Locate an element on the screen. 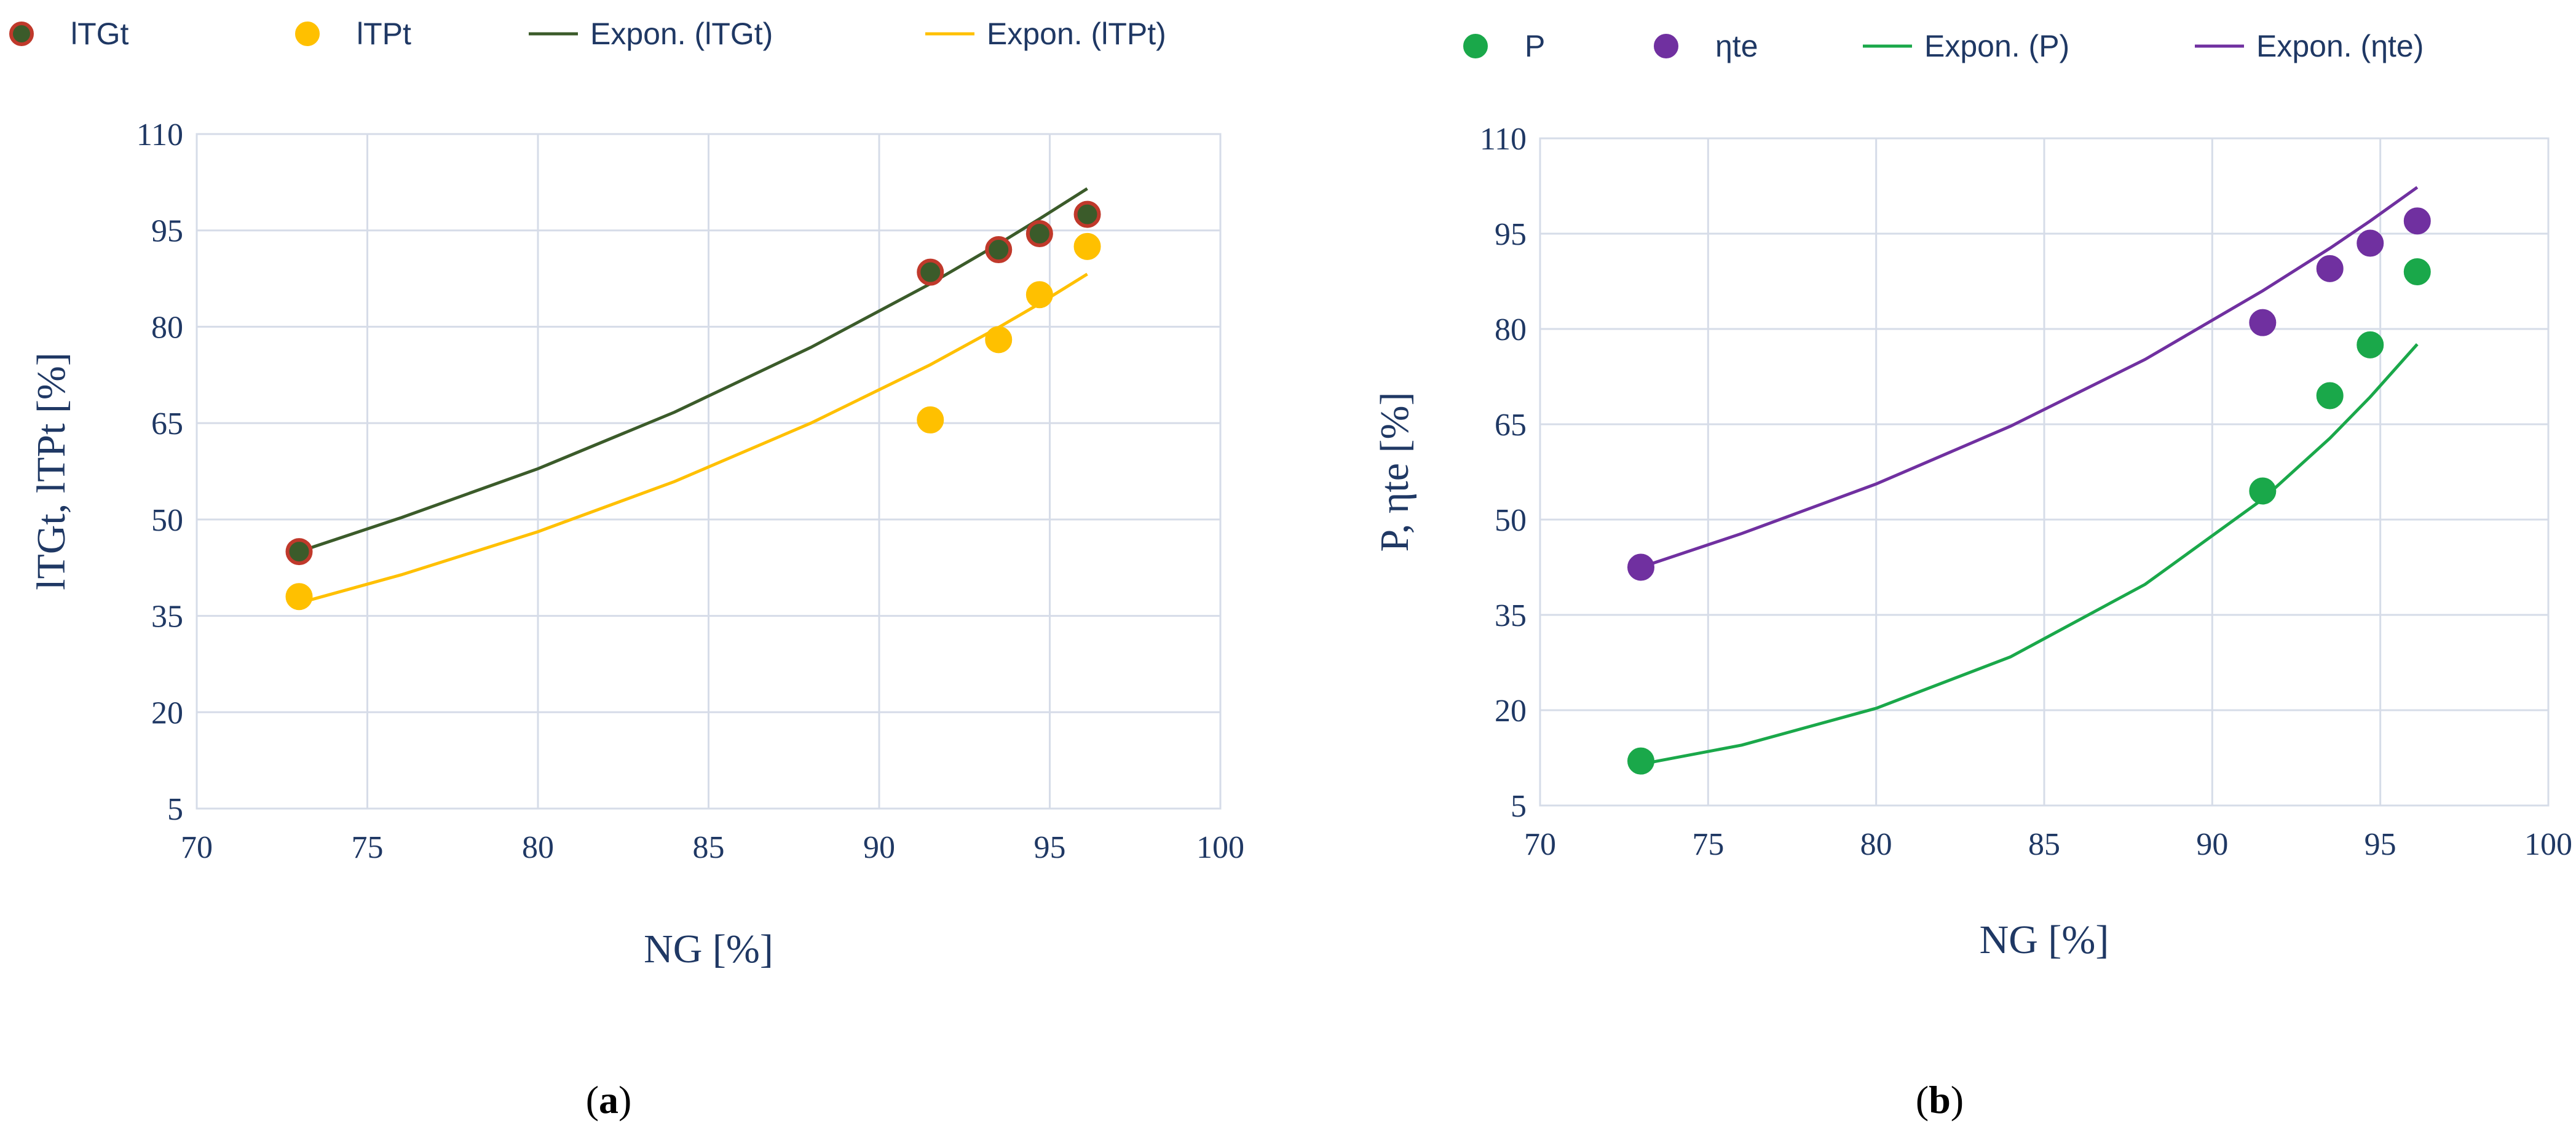 Image resolution: width=2576 pixels, height=1140 pixels. legend-entry: lTPt is located at coordinates (353, 34).